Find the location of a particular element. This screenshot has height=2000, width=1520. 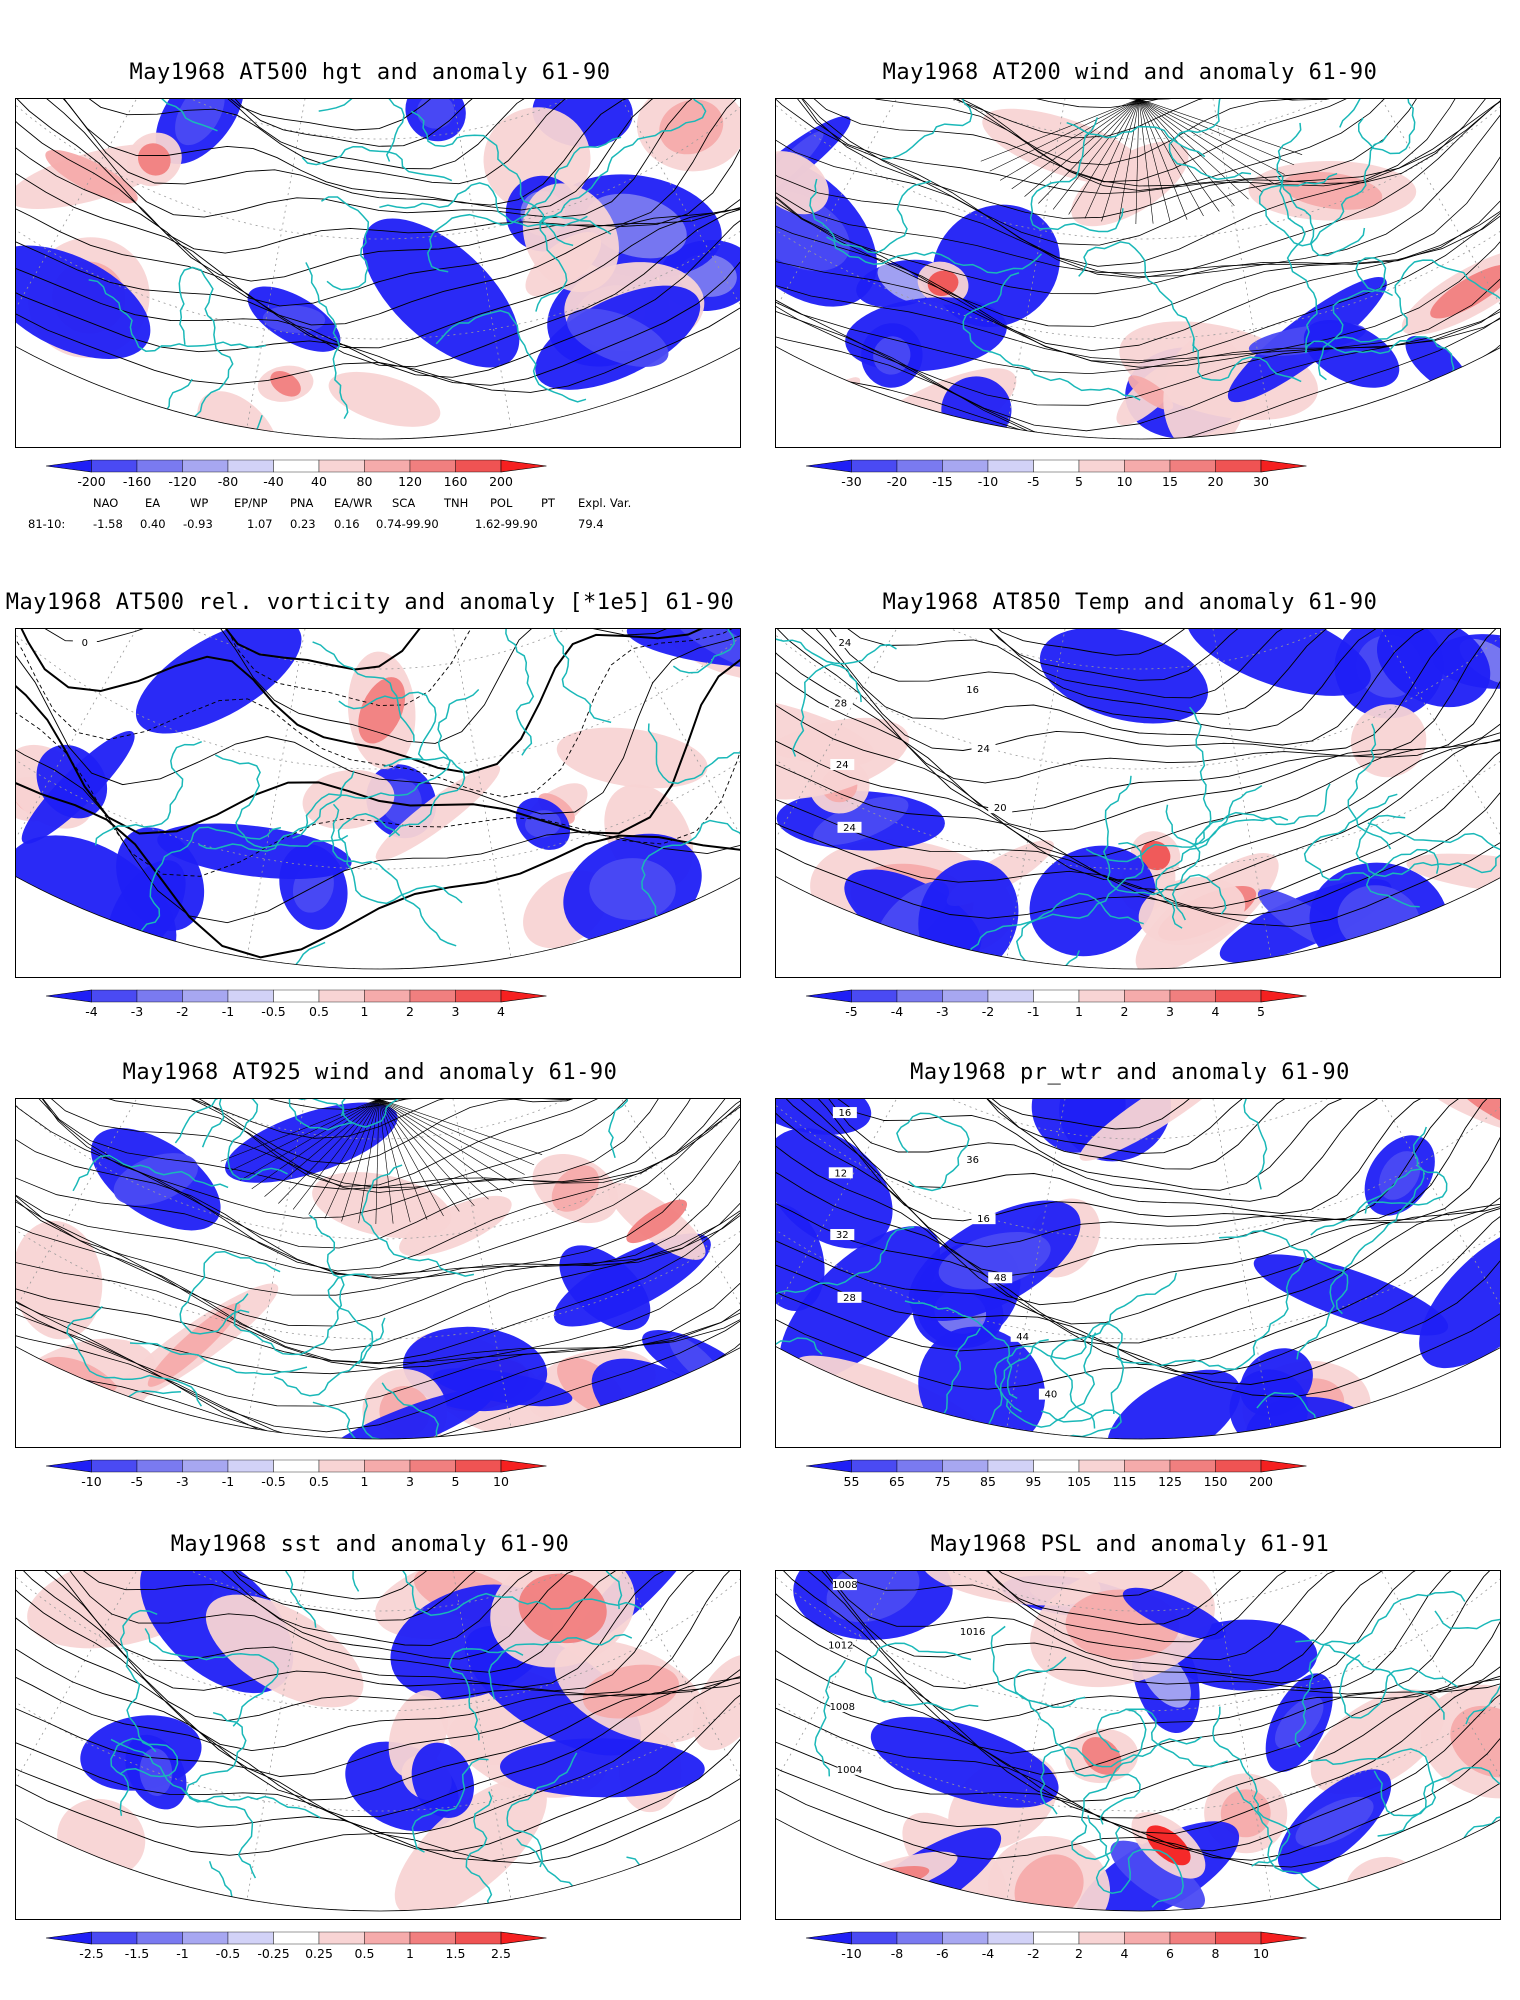

colorbar: -5 -4 -3 -2 -1 1 2 3 4 5 is located at coordinates (1136, 1008).